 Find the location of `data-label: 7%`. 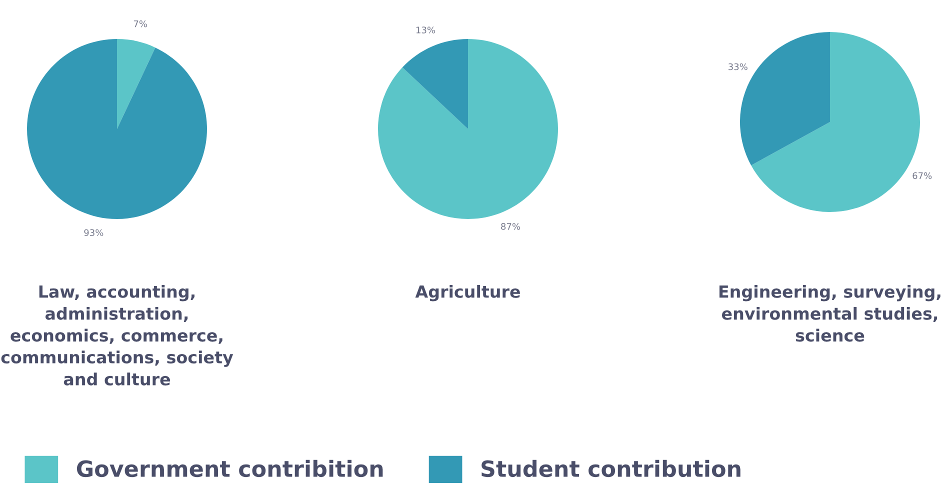

data-label: 7% is located at coordinates (141, 24).